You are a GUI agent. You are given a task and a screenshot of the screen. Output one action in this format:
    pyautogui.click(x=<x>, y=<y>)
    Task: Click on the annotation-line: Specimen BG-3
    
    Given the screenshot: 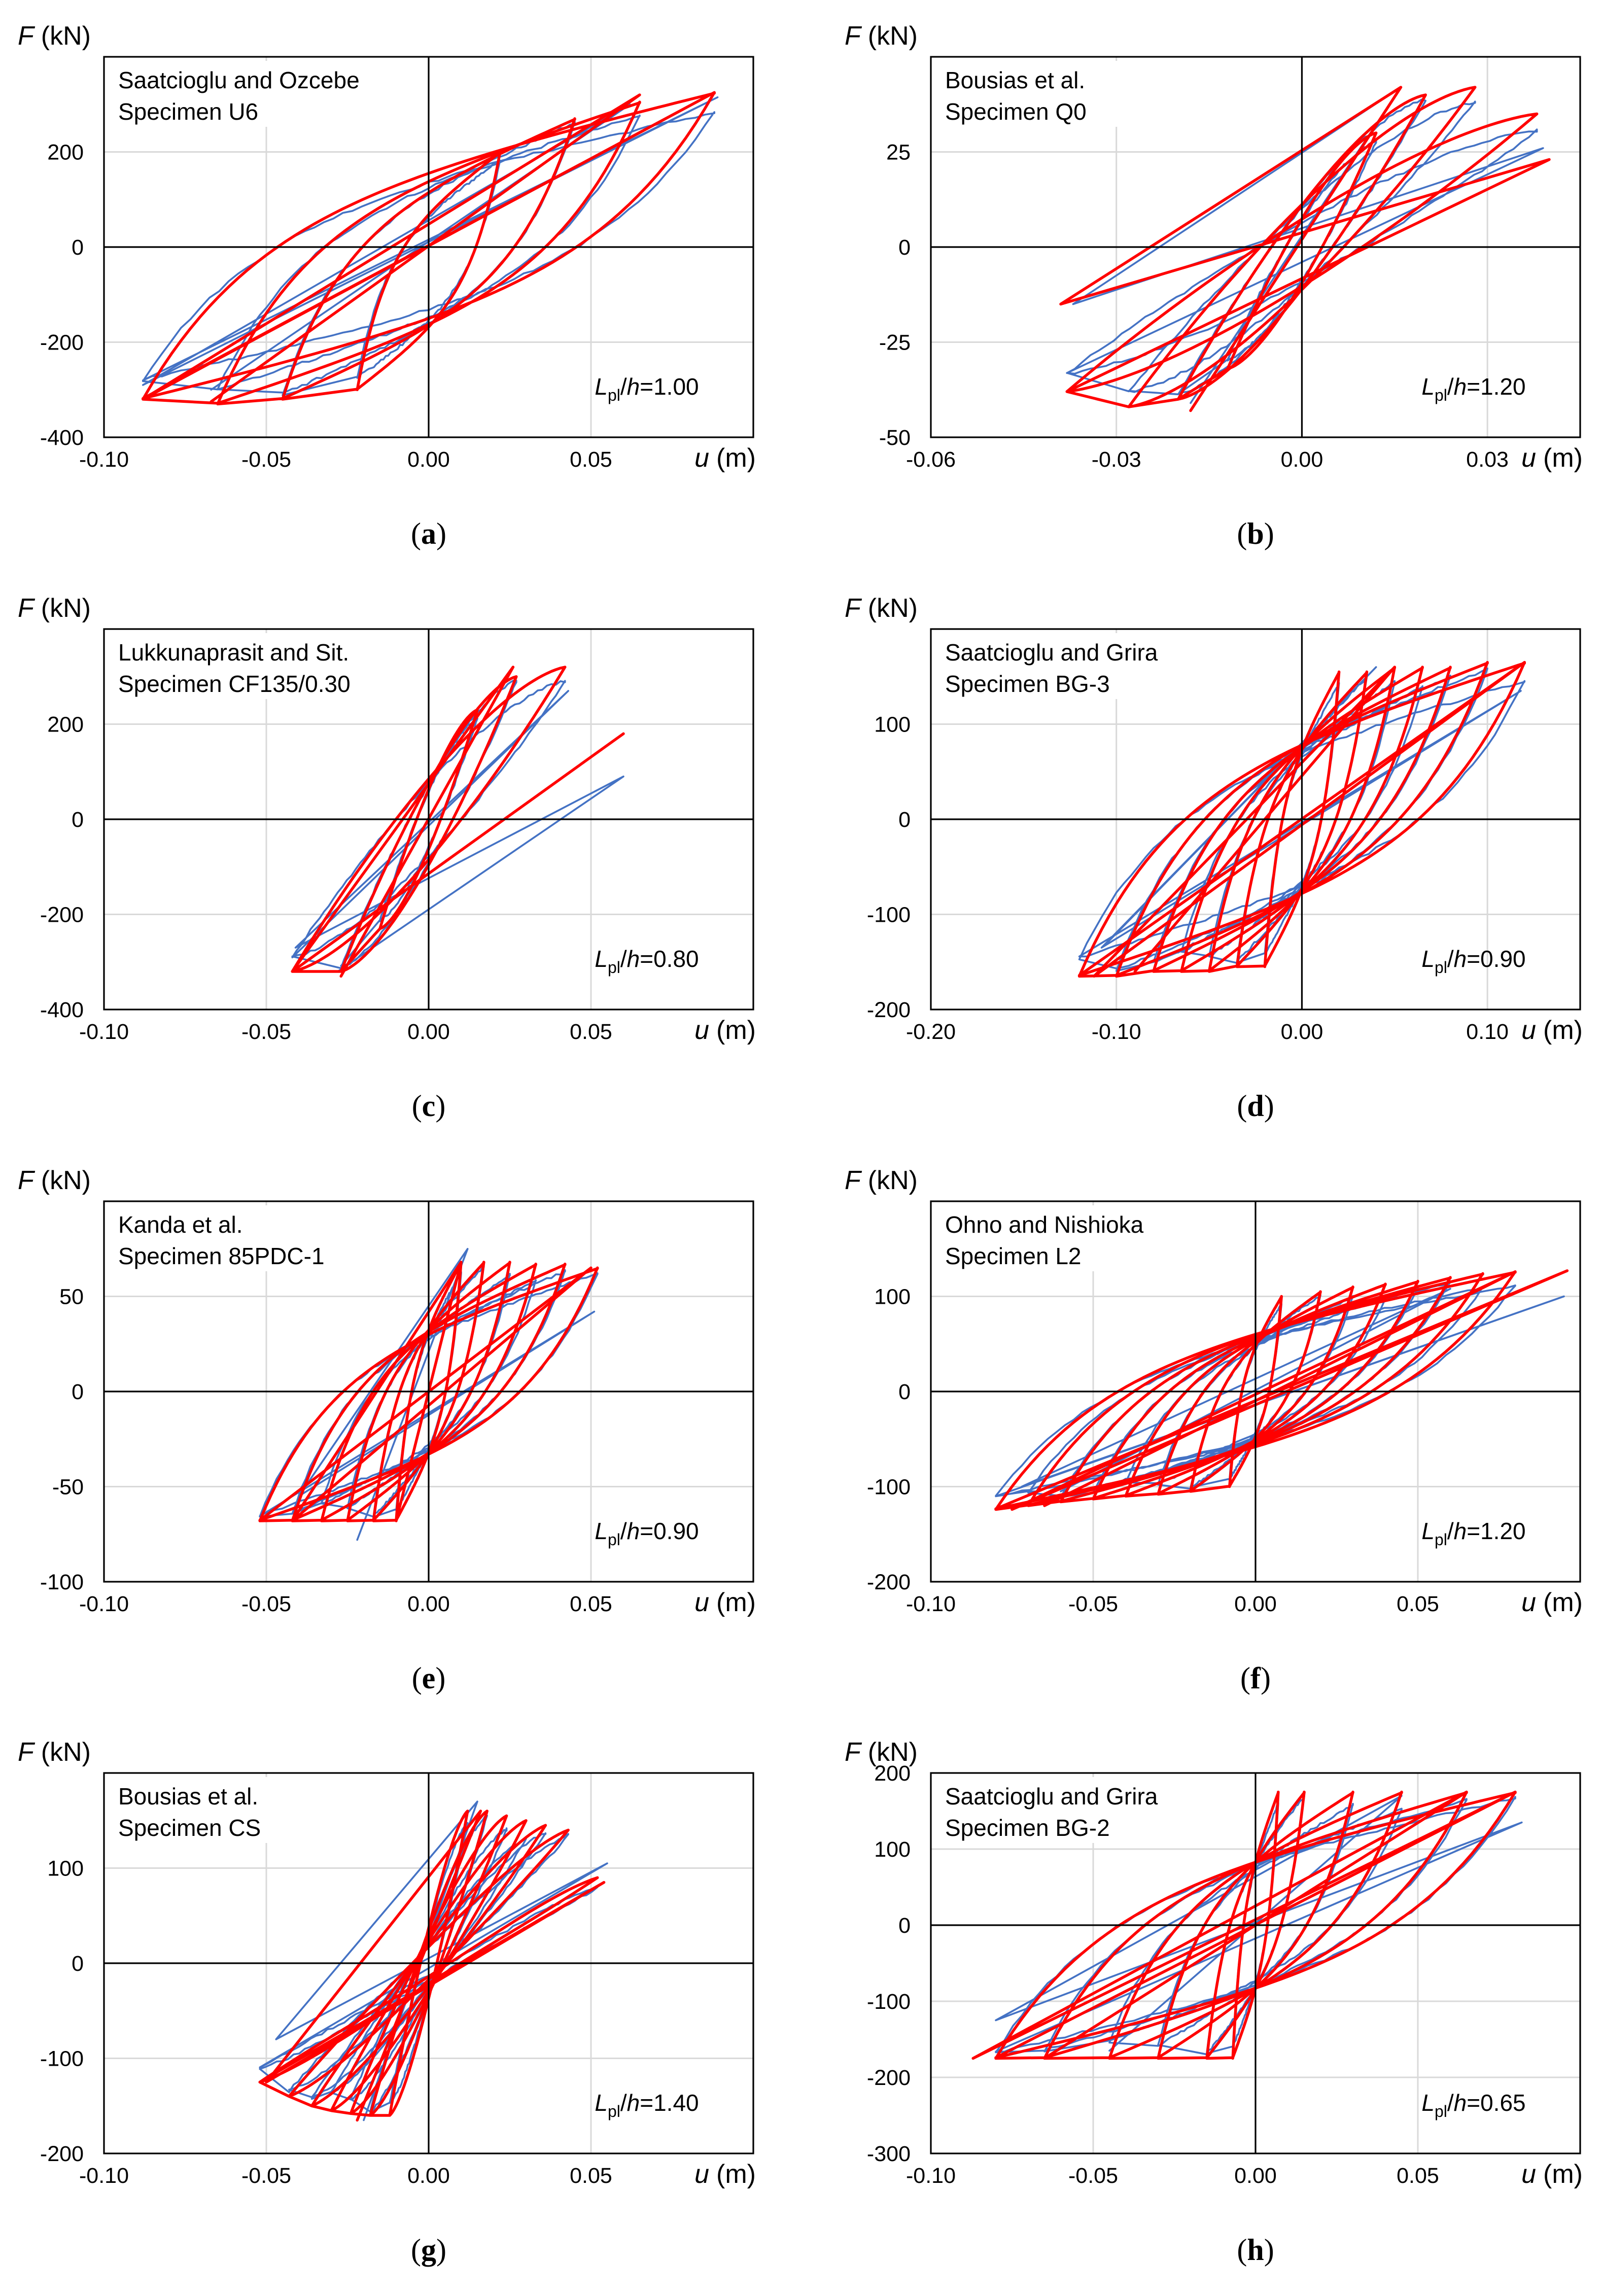 What is the action you would take?
    pyautogui.click(x=1028, y=684)
    